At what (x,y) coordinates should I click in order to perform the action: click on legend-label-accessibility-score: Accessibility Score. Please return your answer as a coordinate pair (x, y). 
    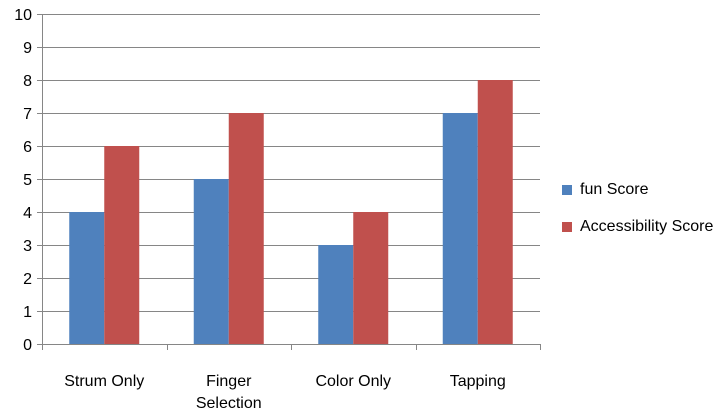
    Looking at the image, I should click on (647, 226).